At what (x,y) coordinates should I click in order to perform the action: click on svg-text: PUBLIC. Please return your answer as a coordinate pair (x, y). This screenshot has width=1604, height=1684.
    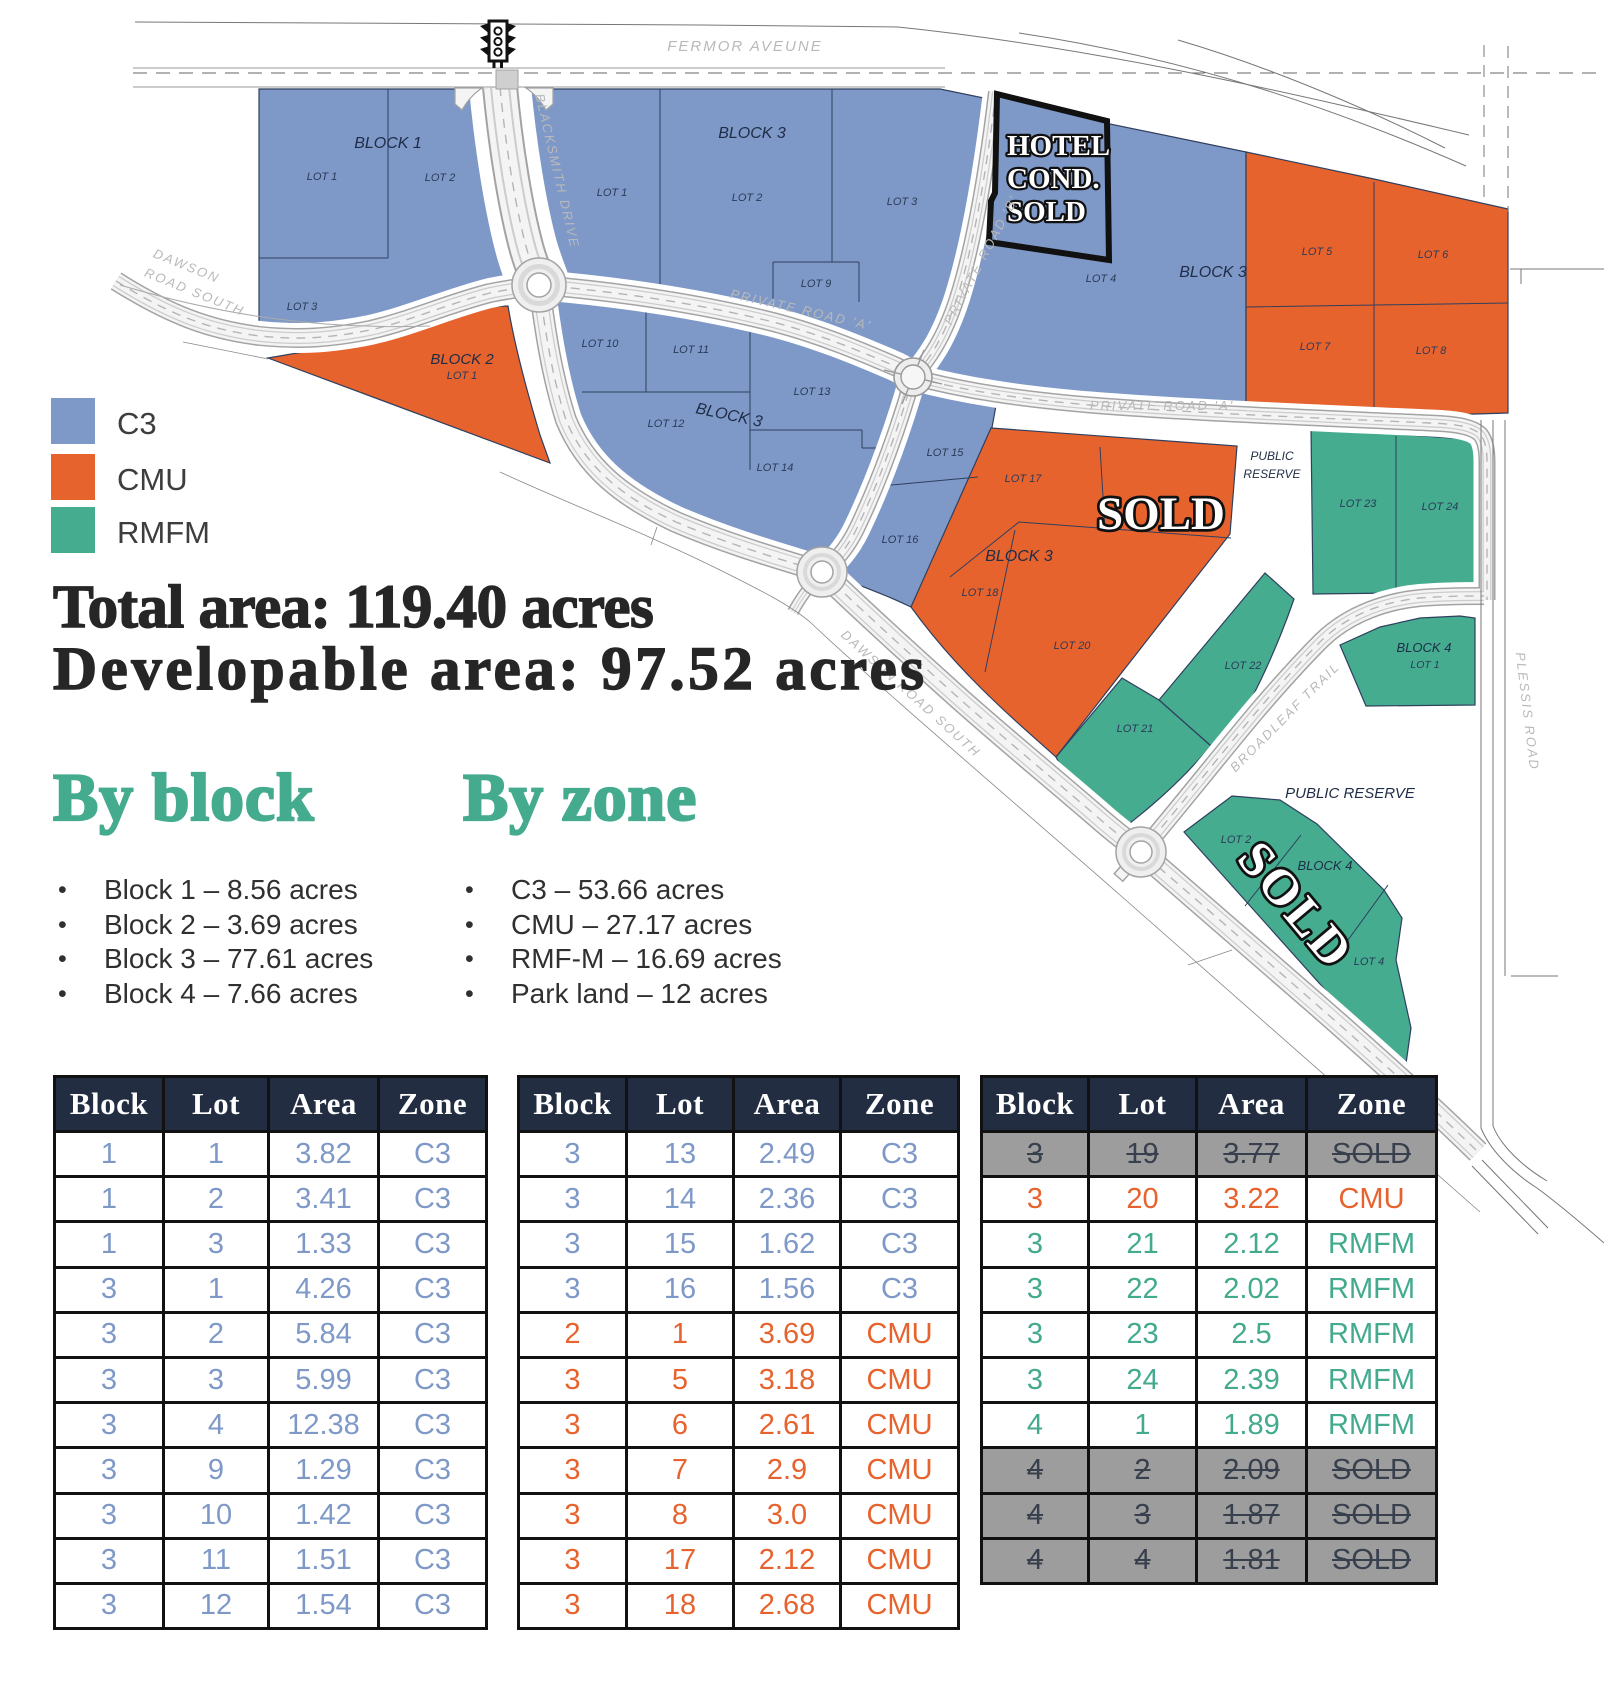
    Looking at the image, I should click on (1272, 456).